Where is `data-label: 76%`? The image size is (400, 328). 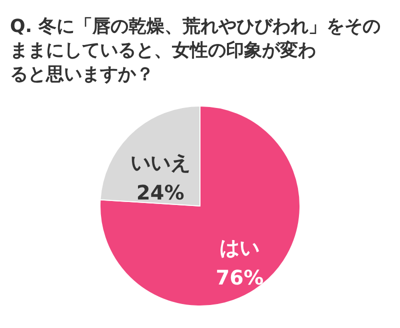
data-label: 76% is located at coordinates (240, 277).